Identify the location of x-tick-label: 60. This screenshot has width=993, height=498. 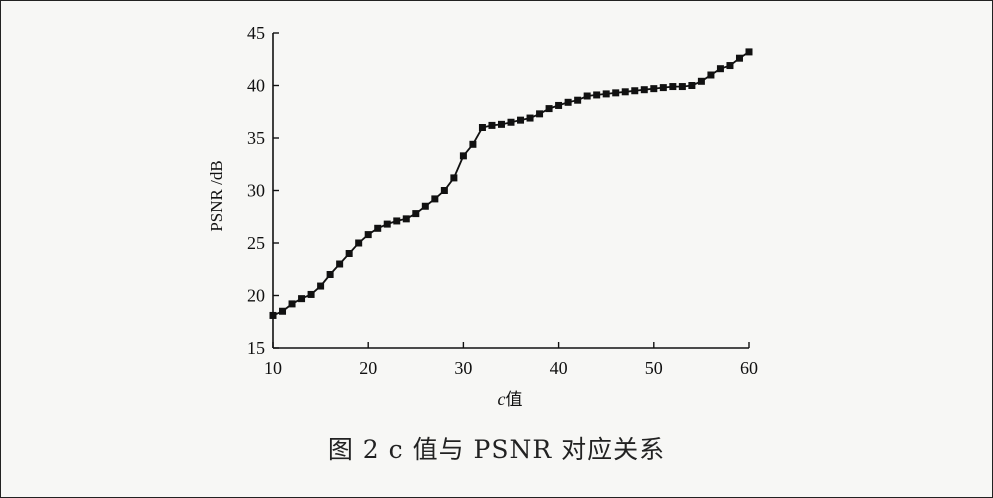
(749, 368).